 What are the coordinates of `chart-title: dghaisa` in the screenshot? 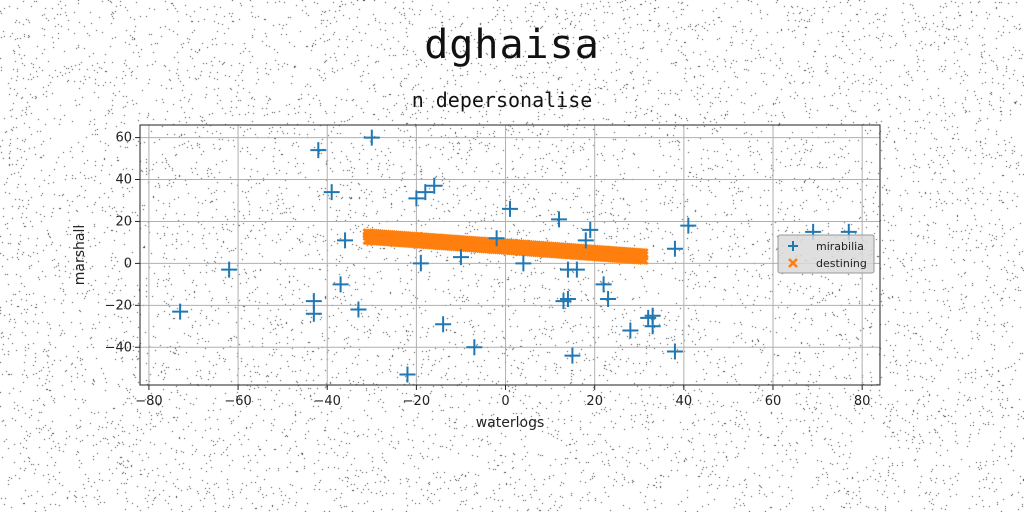 It's located at (512, 45).